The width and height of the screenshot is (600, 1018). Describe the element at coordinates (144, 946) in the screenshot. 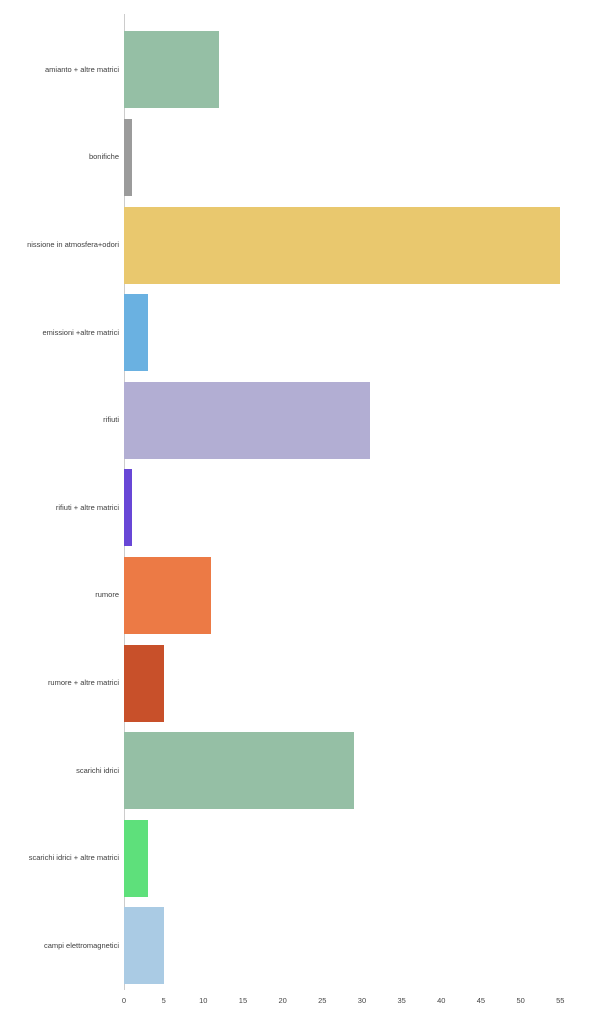

I see `bar-campi-elettromagnetici` at that location.